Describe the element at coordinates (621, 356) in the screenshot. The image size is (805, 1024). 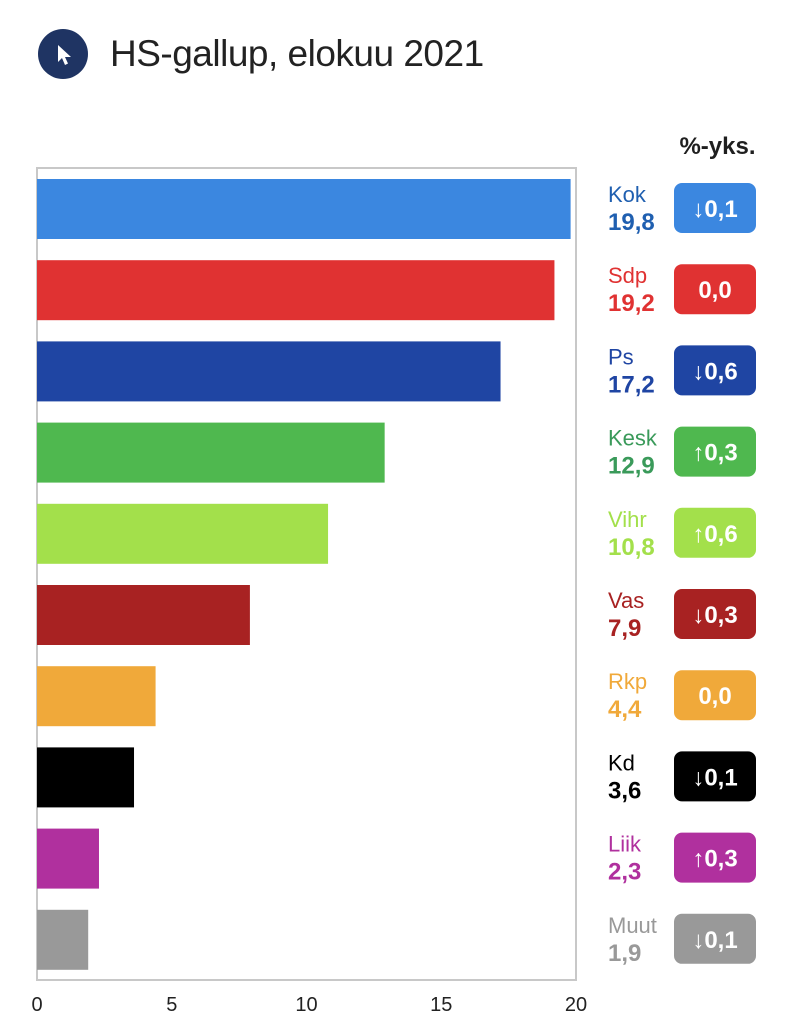
I see `category-label: Ps` at that location.